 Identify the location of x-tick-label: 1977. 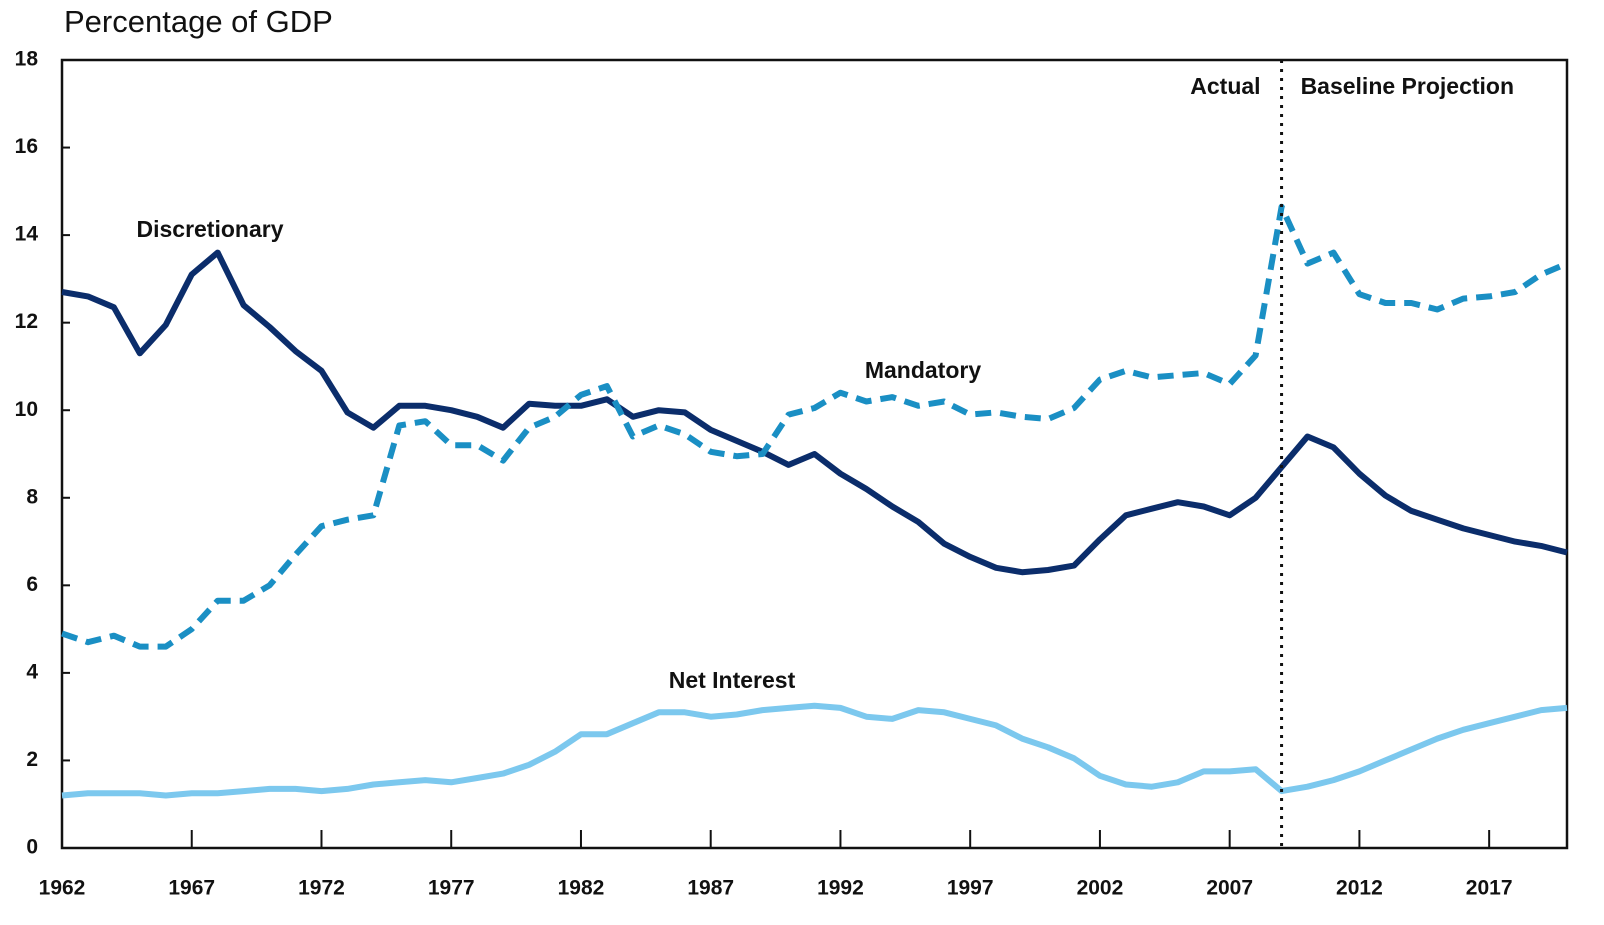
(451, 888).